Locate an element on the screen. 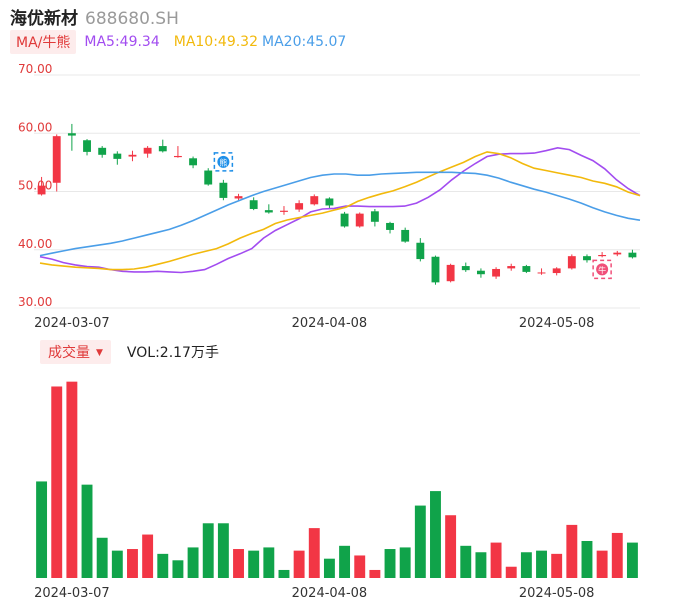 Image resolution: width=686 pixels, height=606 pixels. volume-value: VOL:2.17万手 is located at coordinates (172, 353).